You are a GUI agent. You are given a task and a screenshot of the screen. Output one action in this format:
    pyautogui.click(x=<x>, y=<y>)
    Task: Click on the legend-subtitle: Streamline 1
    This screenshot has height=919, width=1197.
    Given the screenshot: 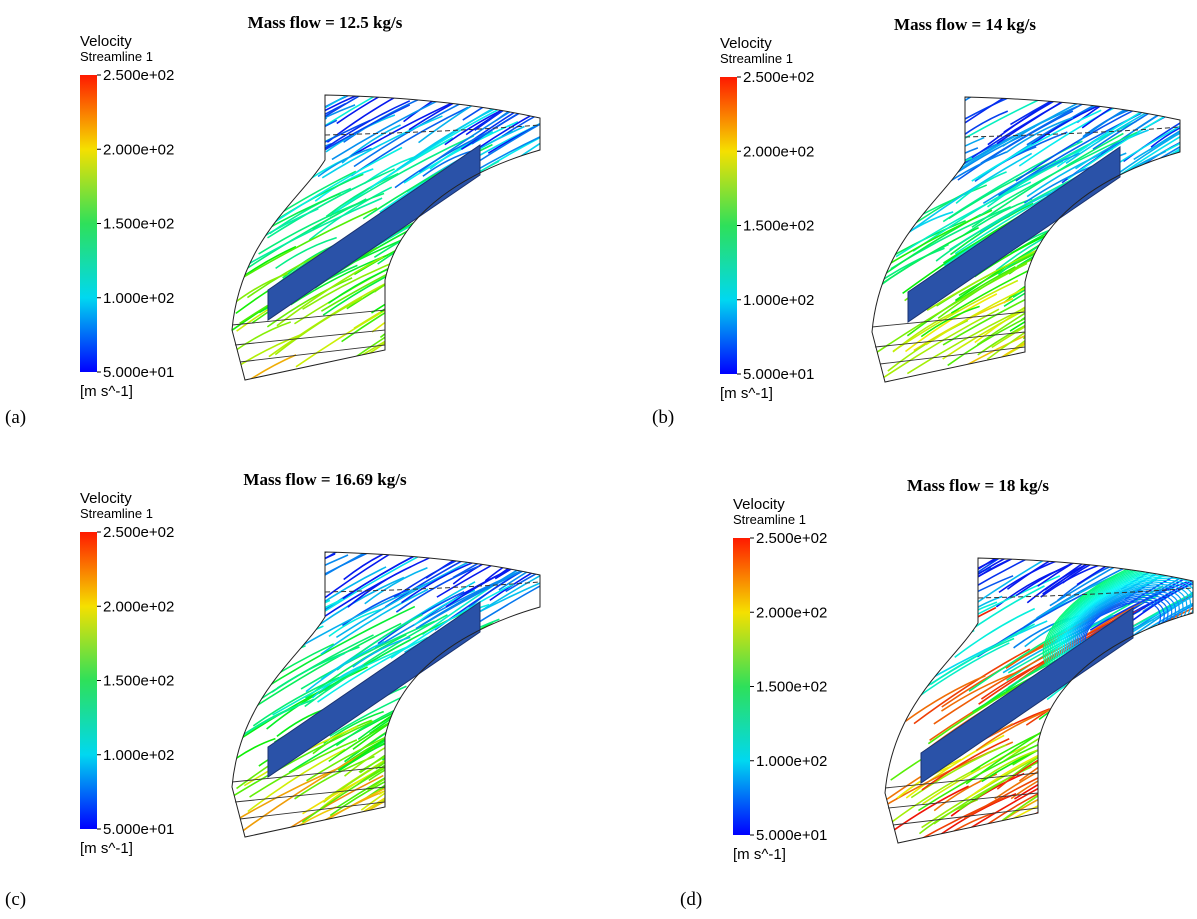 What is the action you would take?
    pyautogui.click(x=116, y=56)
    